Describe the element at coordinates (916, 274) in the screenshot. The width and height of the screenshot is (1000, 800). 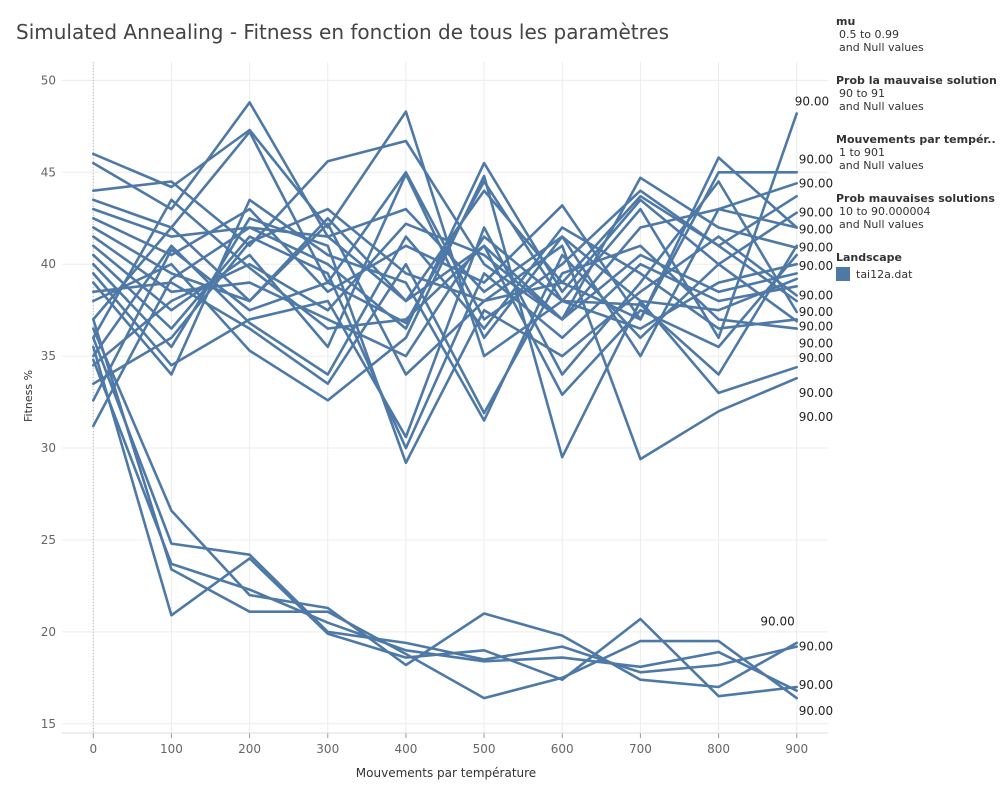
I see `legend-item-tai12a: tai12a.dat` at that location.